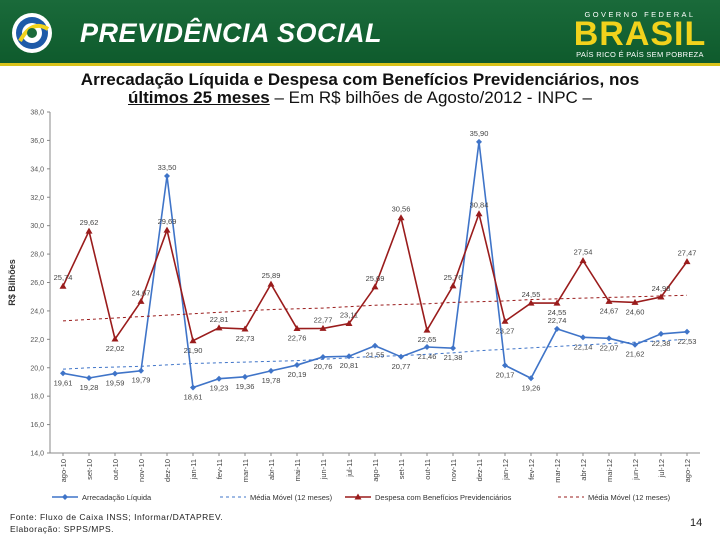 Image resolution: width=720 pixels, height=540 pixels. Describe the element at coordinates (219, 388) in the screenshot. I see `data-label: 19,23` at that location.